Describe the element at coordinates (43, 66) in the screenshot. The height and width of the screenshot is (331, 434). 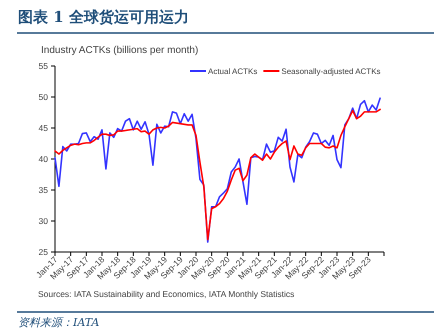
I see `y-tick-label: 55` at that location.